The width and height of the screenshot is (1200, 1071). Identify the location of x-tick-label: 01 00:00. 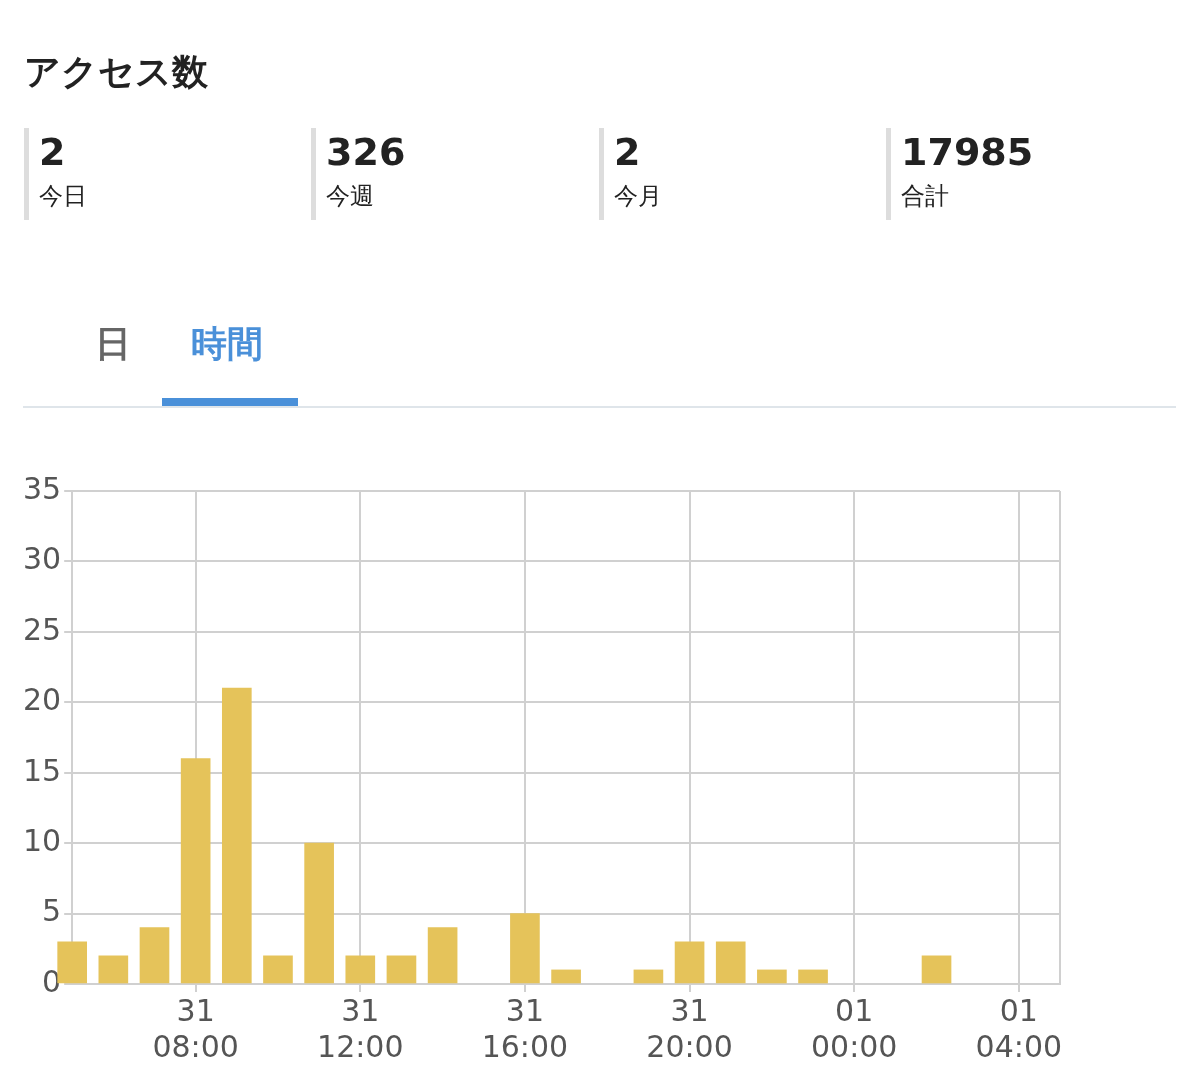
(854, 1028).